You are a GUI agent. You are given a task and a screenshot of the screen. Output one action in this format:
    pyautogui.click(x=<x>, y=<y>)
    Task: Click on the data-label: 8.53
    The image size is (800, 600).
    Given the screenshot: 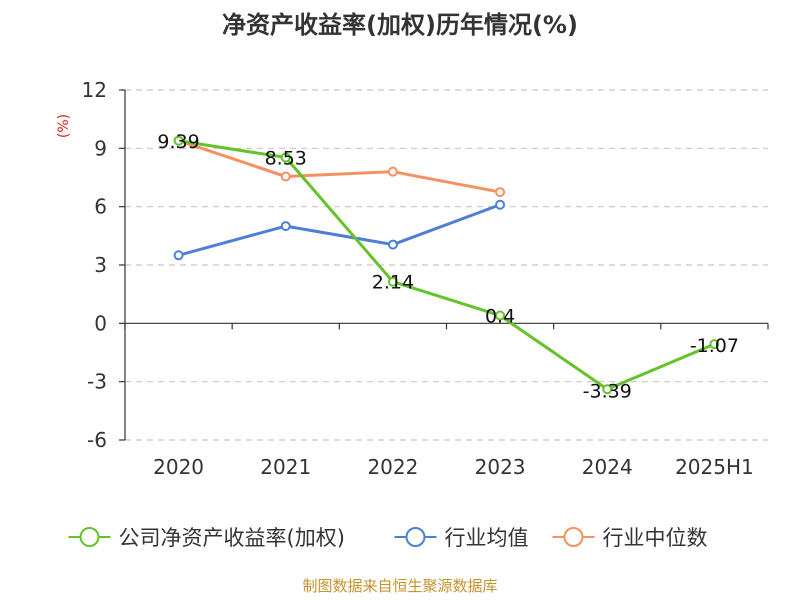 What is the action you would take?
    pyautogui.click(x=286, y=158)
    